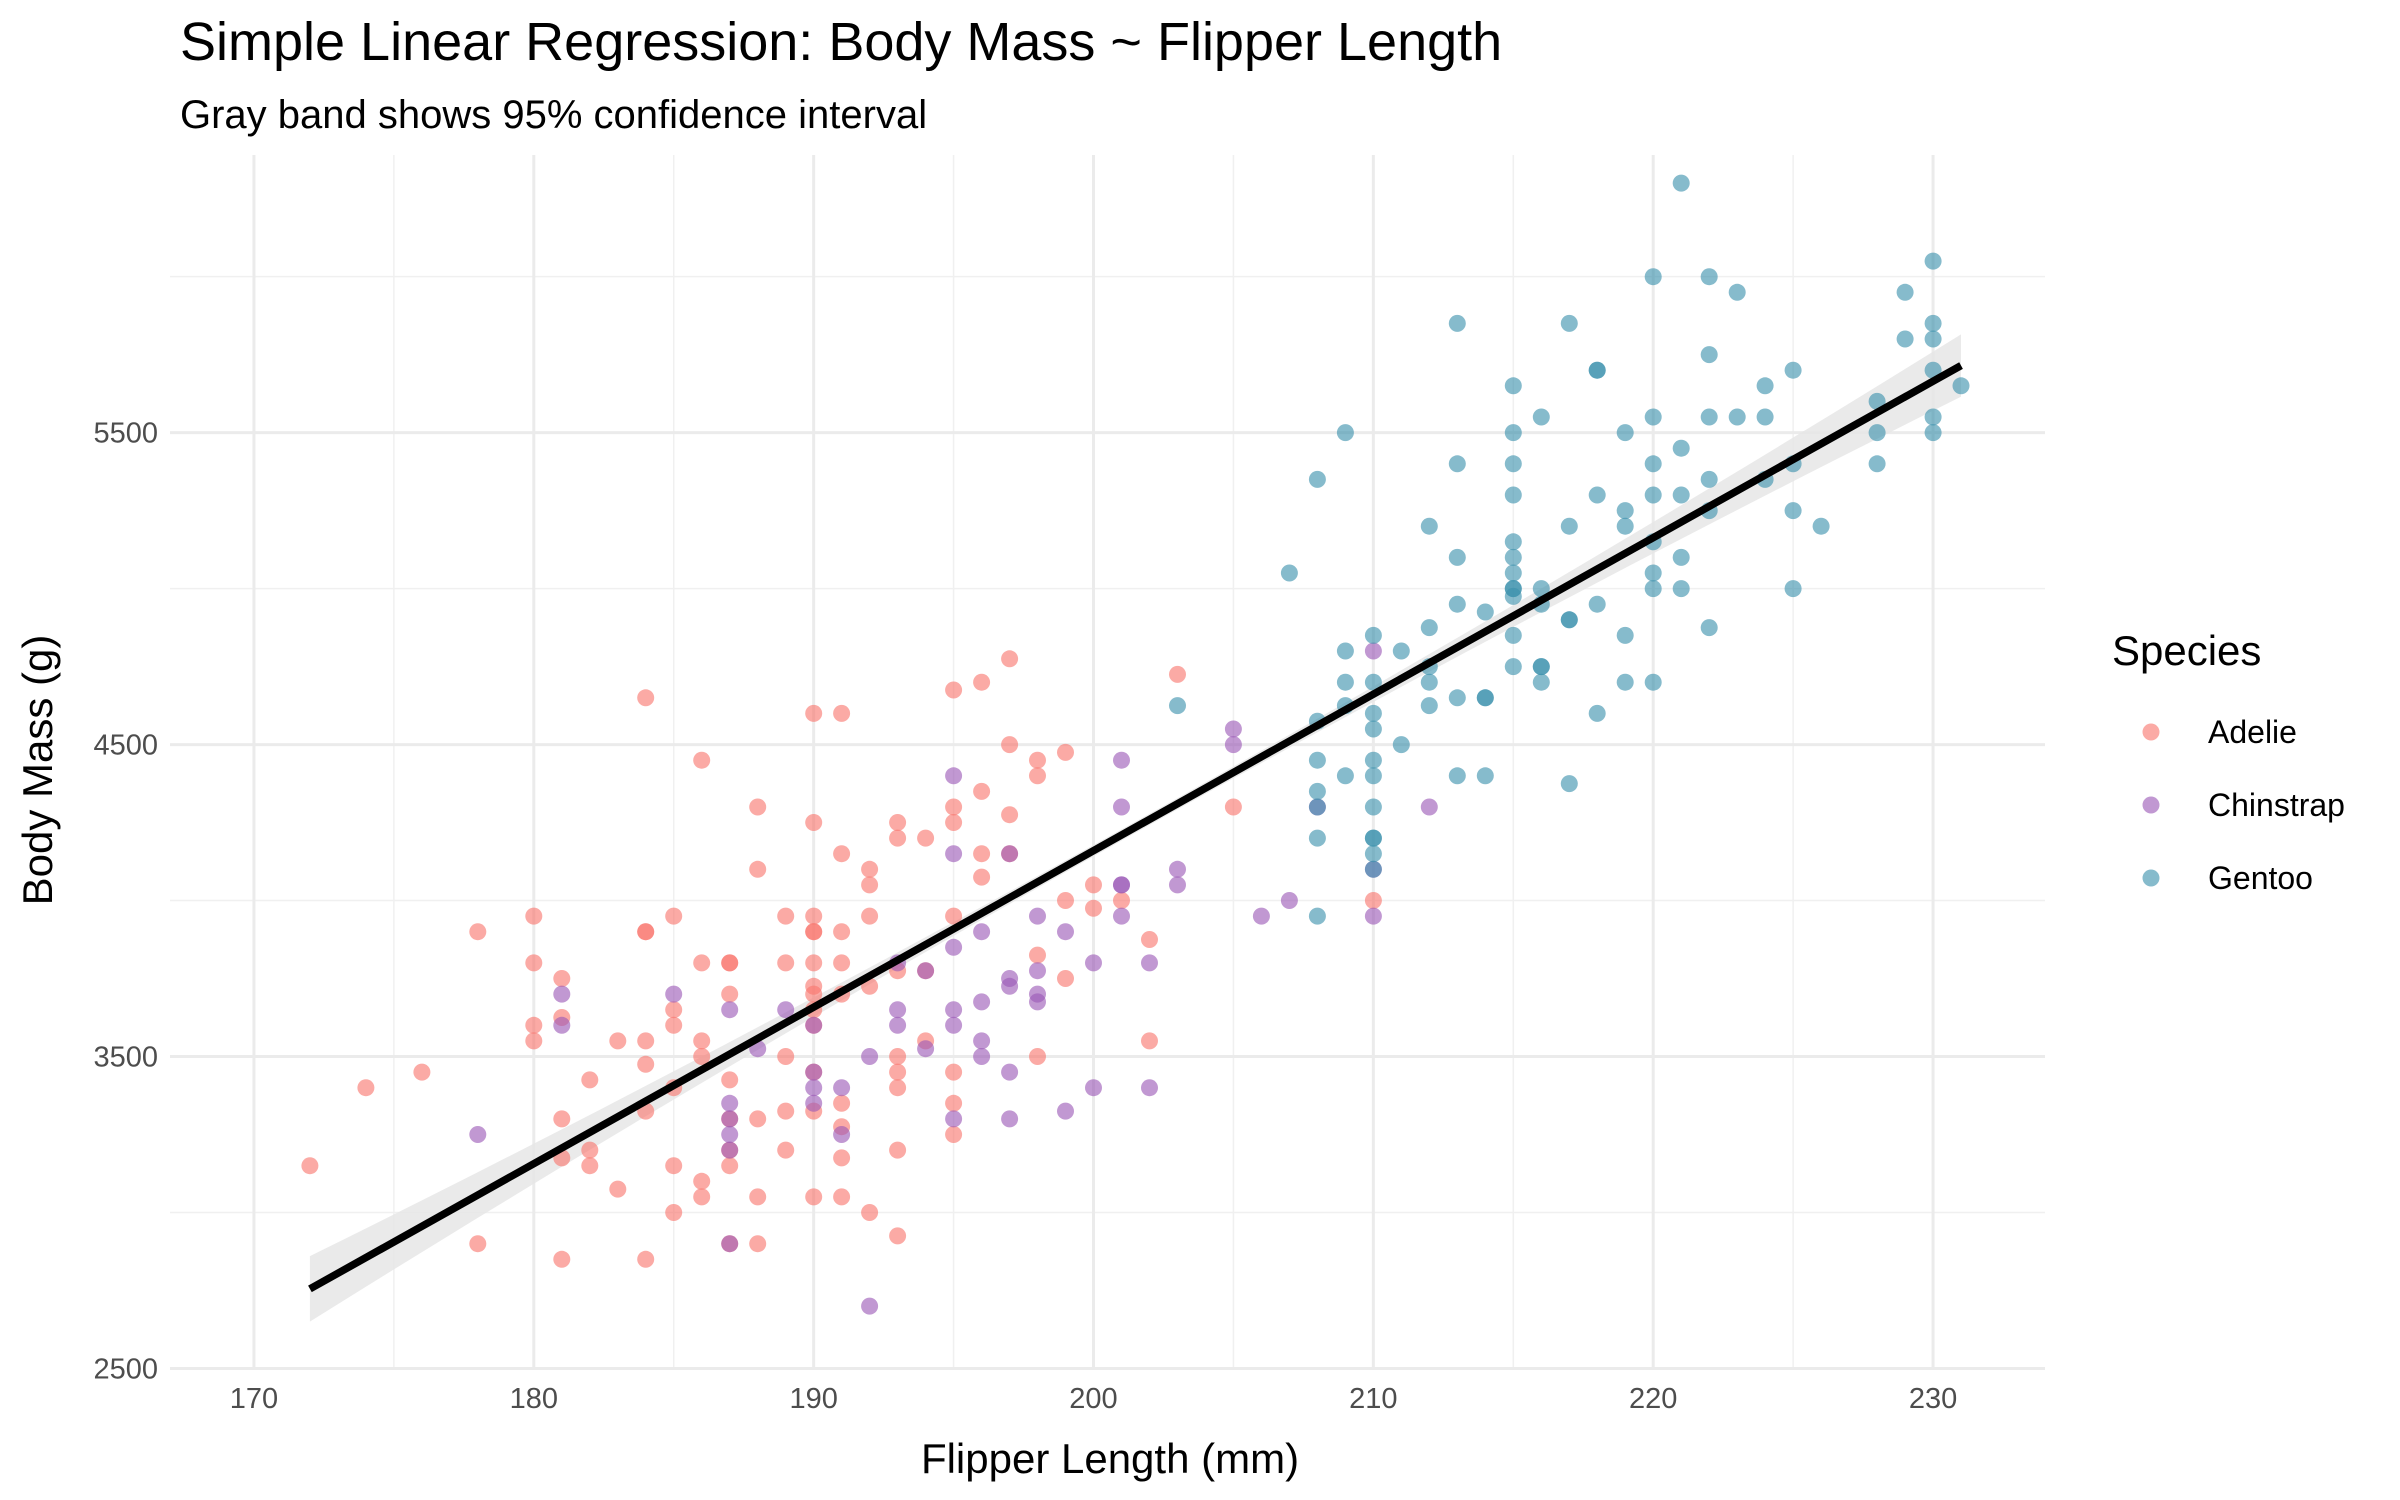 The height and width of the screenshot is (1500, 2400). What do you see at coordinates (2243, 805) in the screenshot?
I see `legend-items: Adelie Chinstrap Gentoo` at bounding box center [2243, 805].